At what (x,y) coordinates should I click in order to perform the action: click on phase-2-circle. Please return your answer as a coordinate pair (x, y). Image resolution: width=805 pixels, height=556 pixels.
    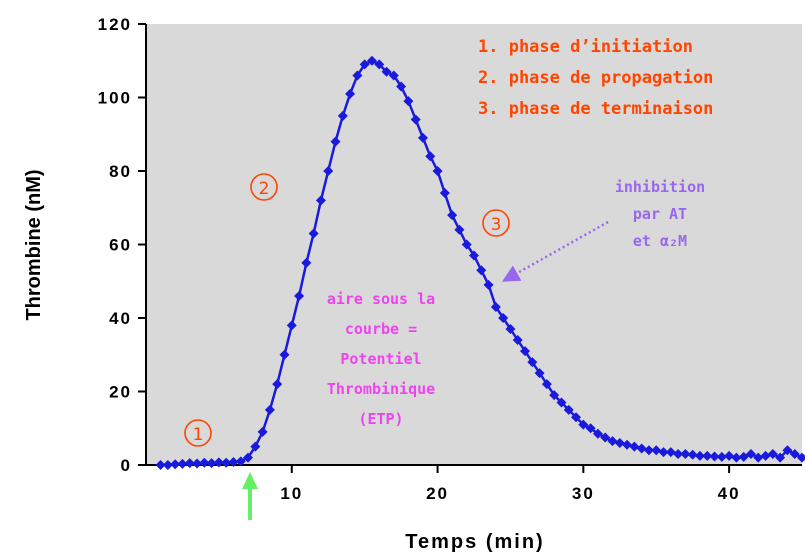
    Looking at the image, I should click on (264, 187).